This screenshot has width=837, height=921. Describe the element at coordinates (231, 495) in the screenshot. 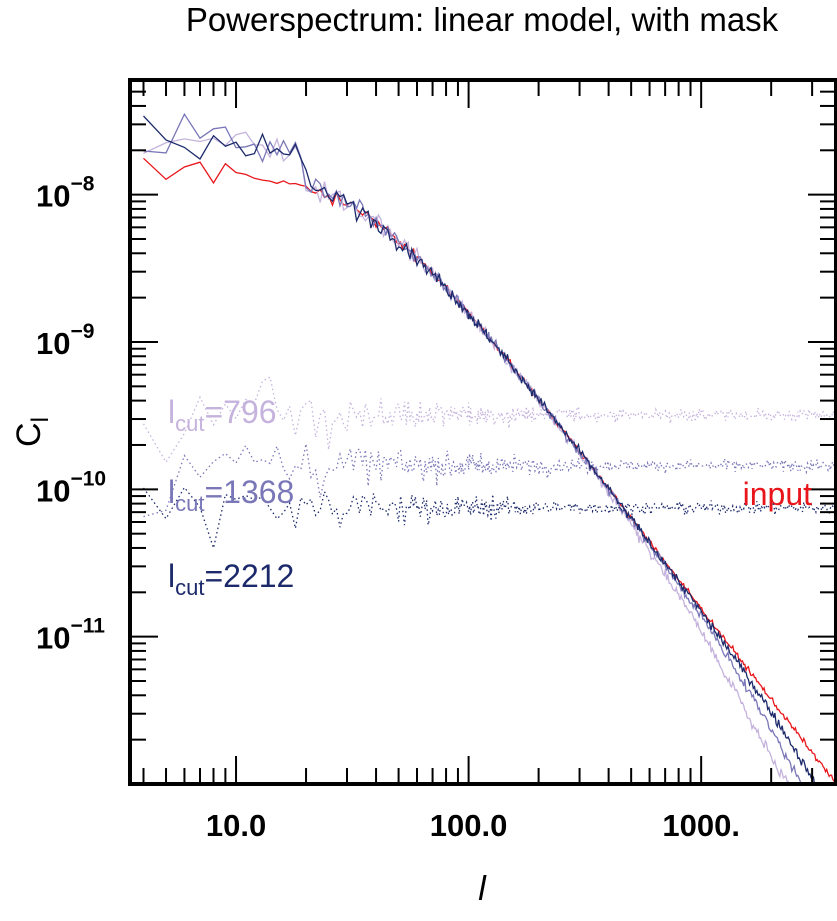

I see `annotation-lcut=1368: lcut=1368` at that location.